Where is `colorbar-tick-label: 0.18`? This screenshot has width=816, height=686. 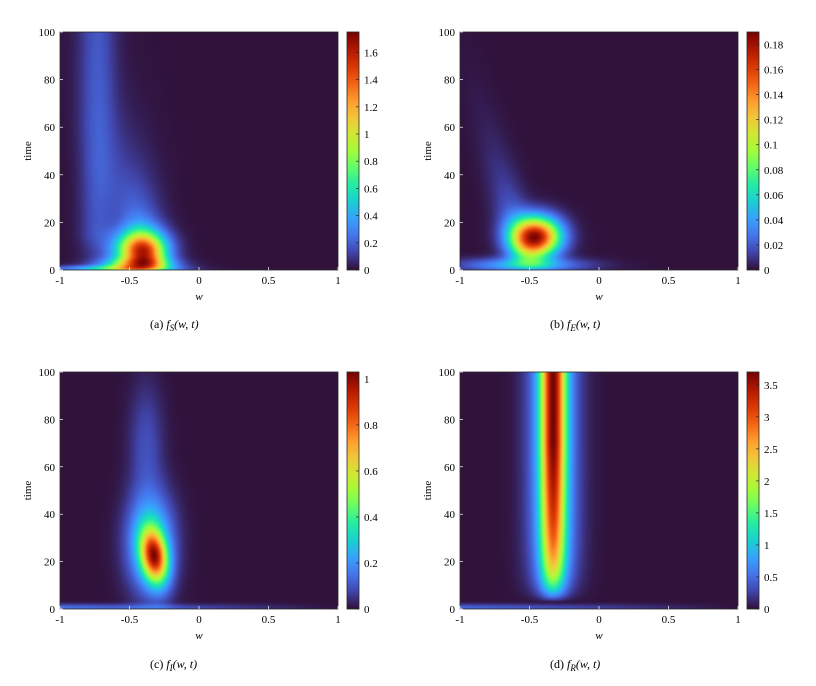 colorbar-tick-label: 0.18 is located at coordinates (774, 46).